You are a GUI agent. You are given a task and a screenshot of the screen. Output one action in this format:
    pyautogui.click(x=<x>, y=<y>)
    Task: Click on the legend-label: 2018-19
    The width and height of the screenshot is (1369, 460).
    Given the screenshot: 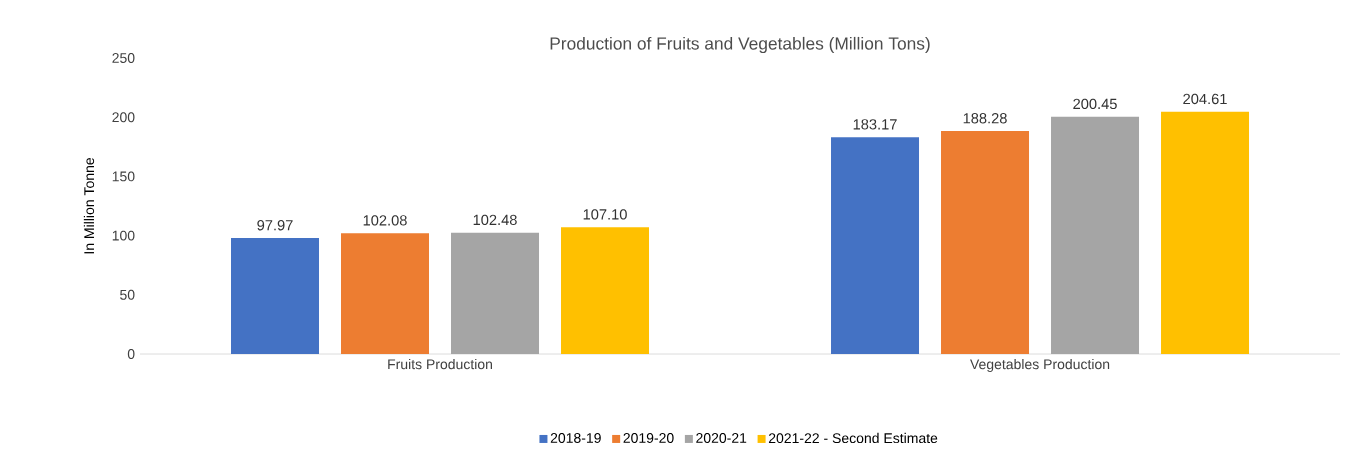 What is the action you would take?
    pyautogui.click(x=575, y=438)
    